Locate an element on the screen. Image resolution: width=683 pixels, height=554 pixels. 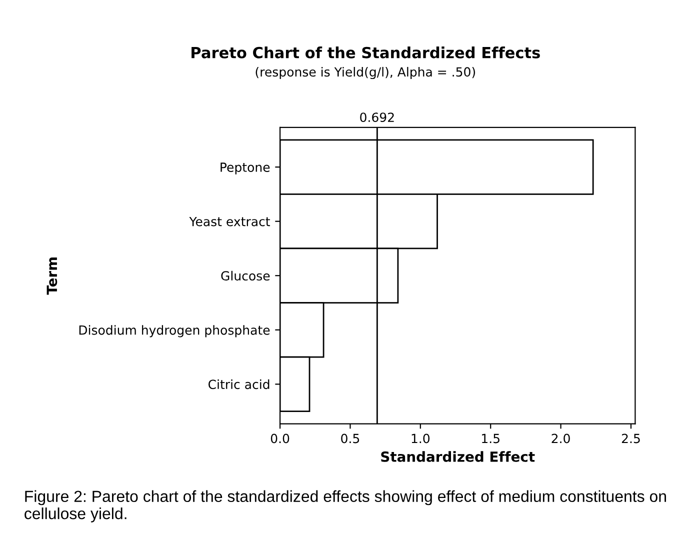
y-tick-label: Disodium hydrogen phosphate is located at coordinates (174, 331).